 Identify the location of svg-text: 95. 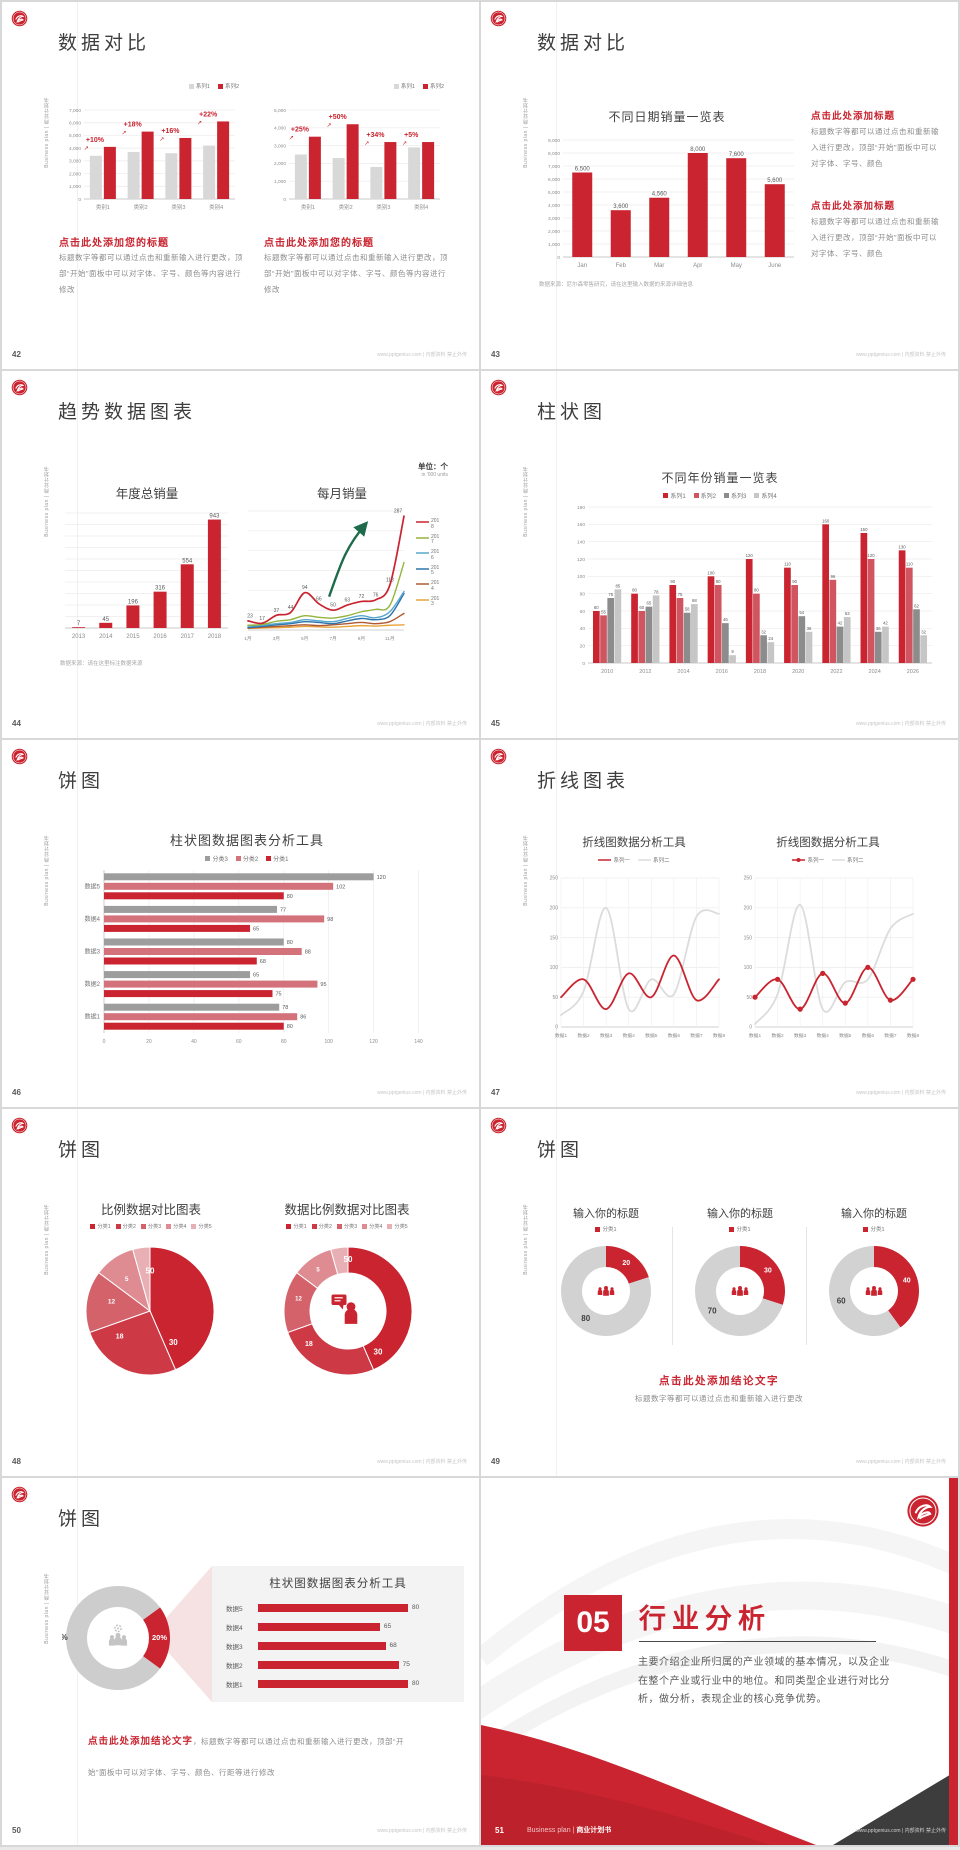
(323, 985).